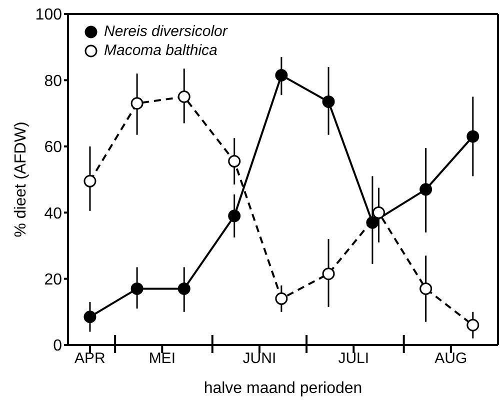 Image resolution: width=503 pixels, height=409 pixels. Describe the element at coordinates (90, 358) in the screenshot. I see `x-tick-label: APR` at that location.